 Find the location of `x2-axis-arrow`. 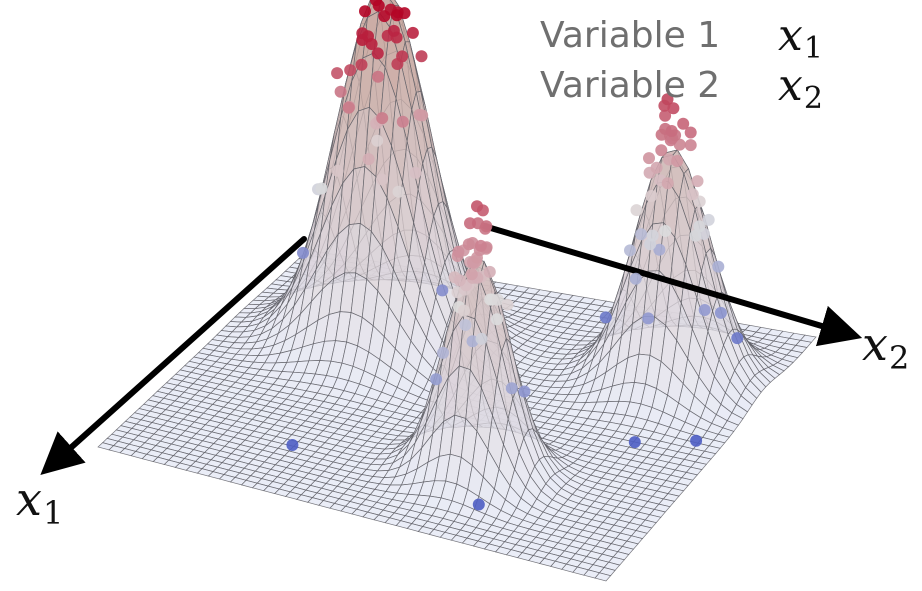

x2-axis-arrow is located at coordinates (672, 285).